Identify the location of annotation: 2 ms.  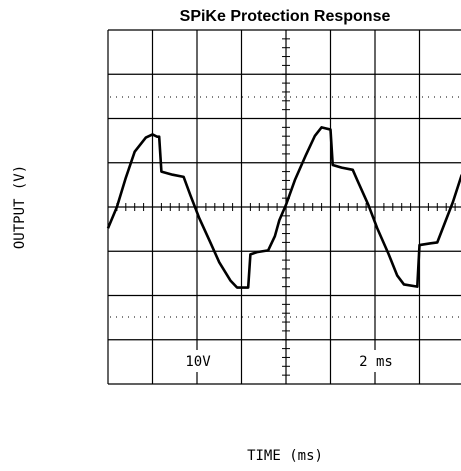
(376, 362).